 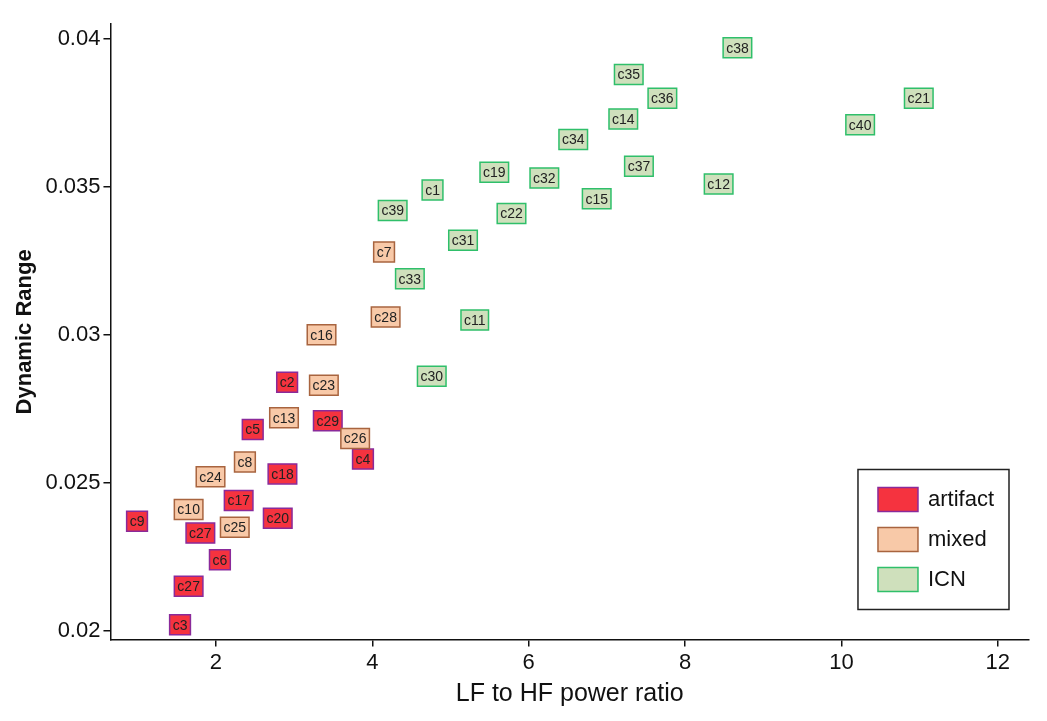 I want to click on data-label: c39, so click(x=393, y=210).